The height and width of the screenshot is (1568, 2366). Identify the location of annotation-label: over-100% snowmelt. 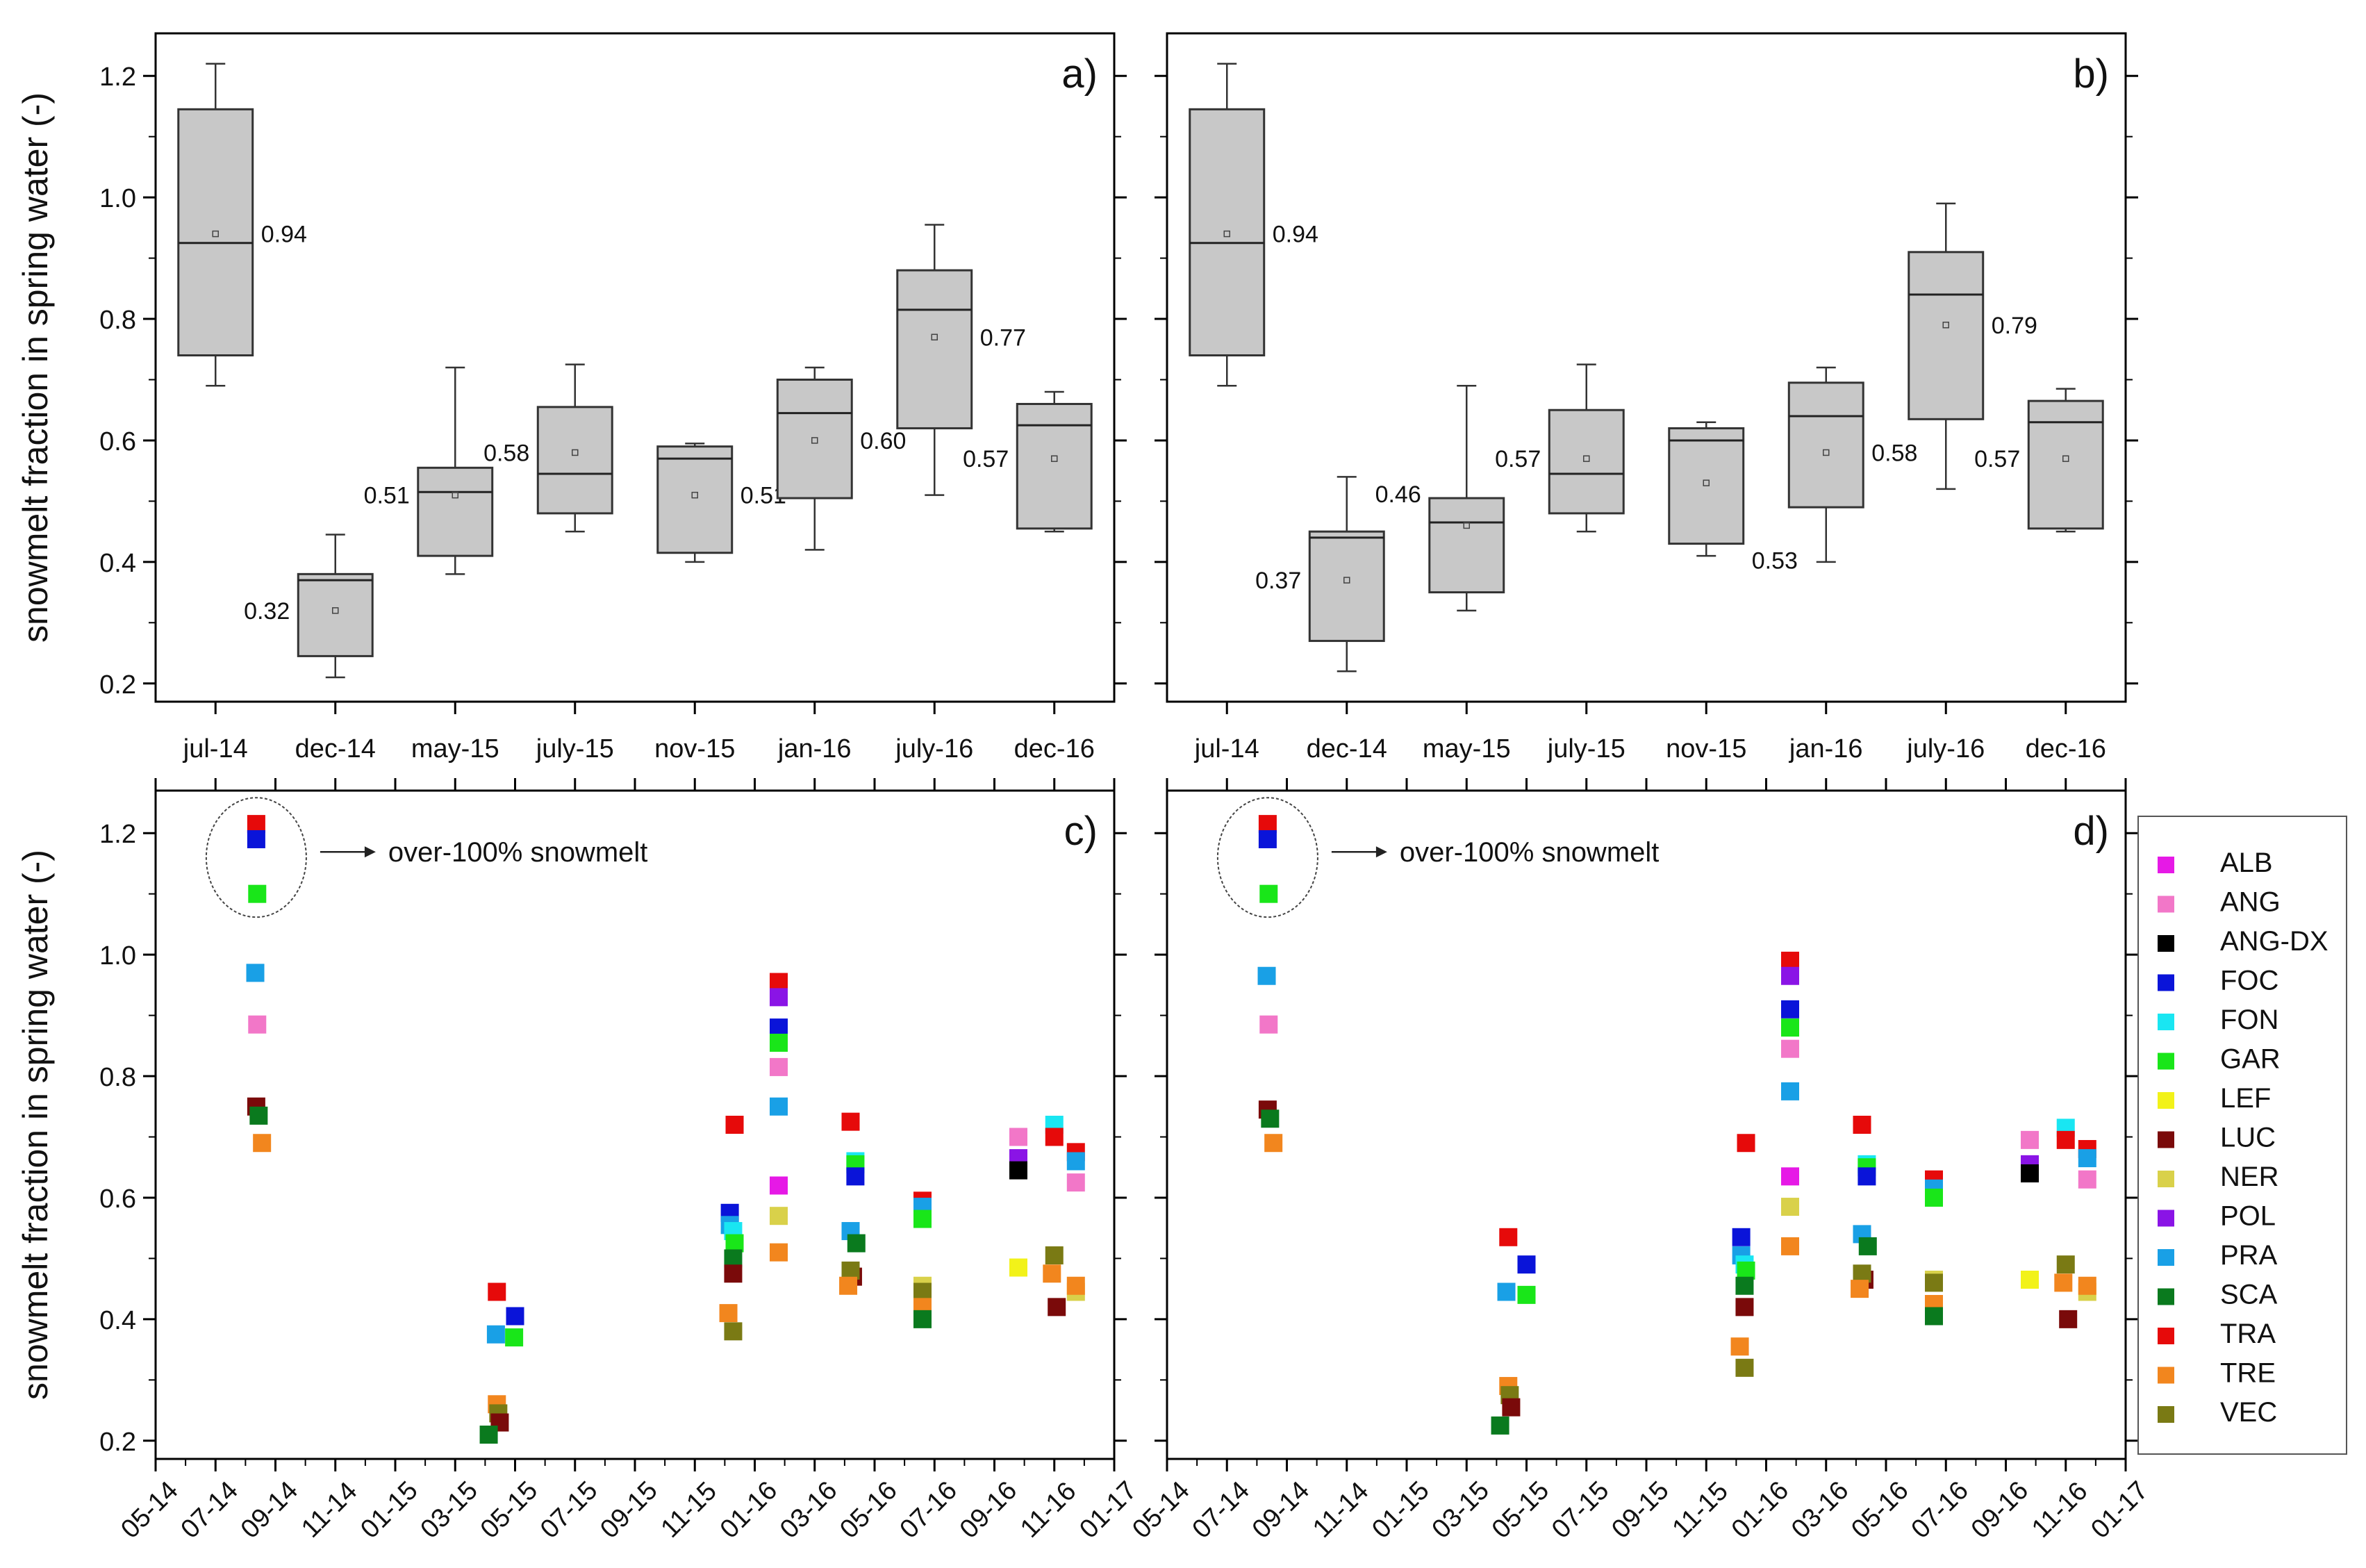
(1530, 852).